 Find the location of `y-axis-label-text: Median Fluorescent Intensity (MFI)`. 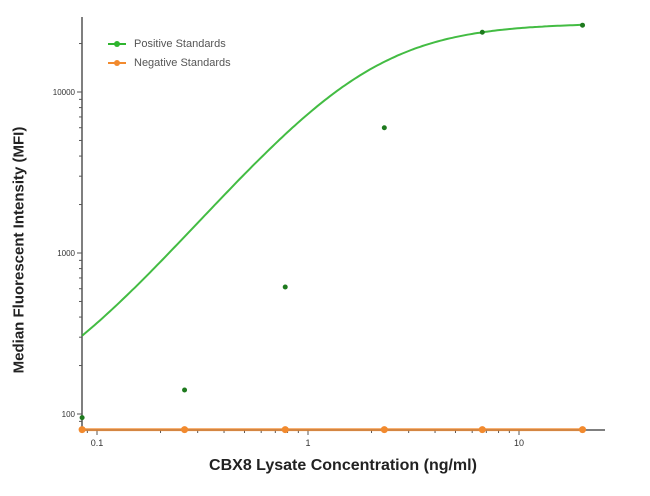

y-axis-label-text: Median Fluorescent Intensity (MFI) is located at coordinates (19, 250).